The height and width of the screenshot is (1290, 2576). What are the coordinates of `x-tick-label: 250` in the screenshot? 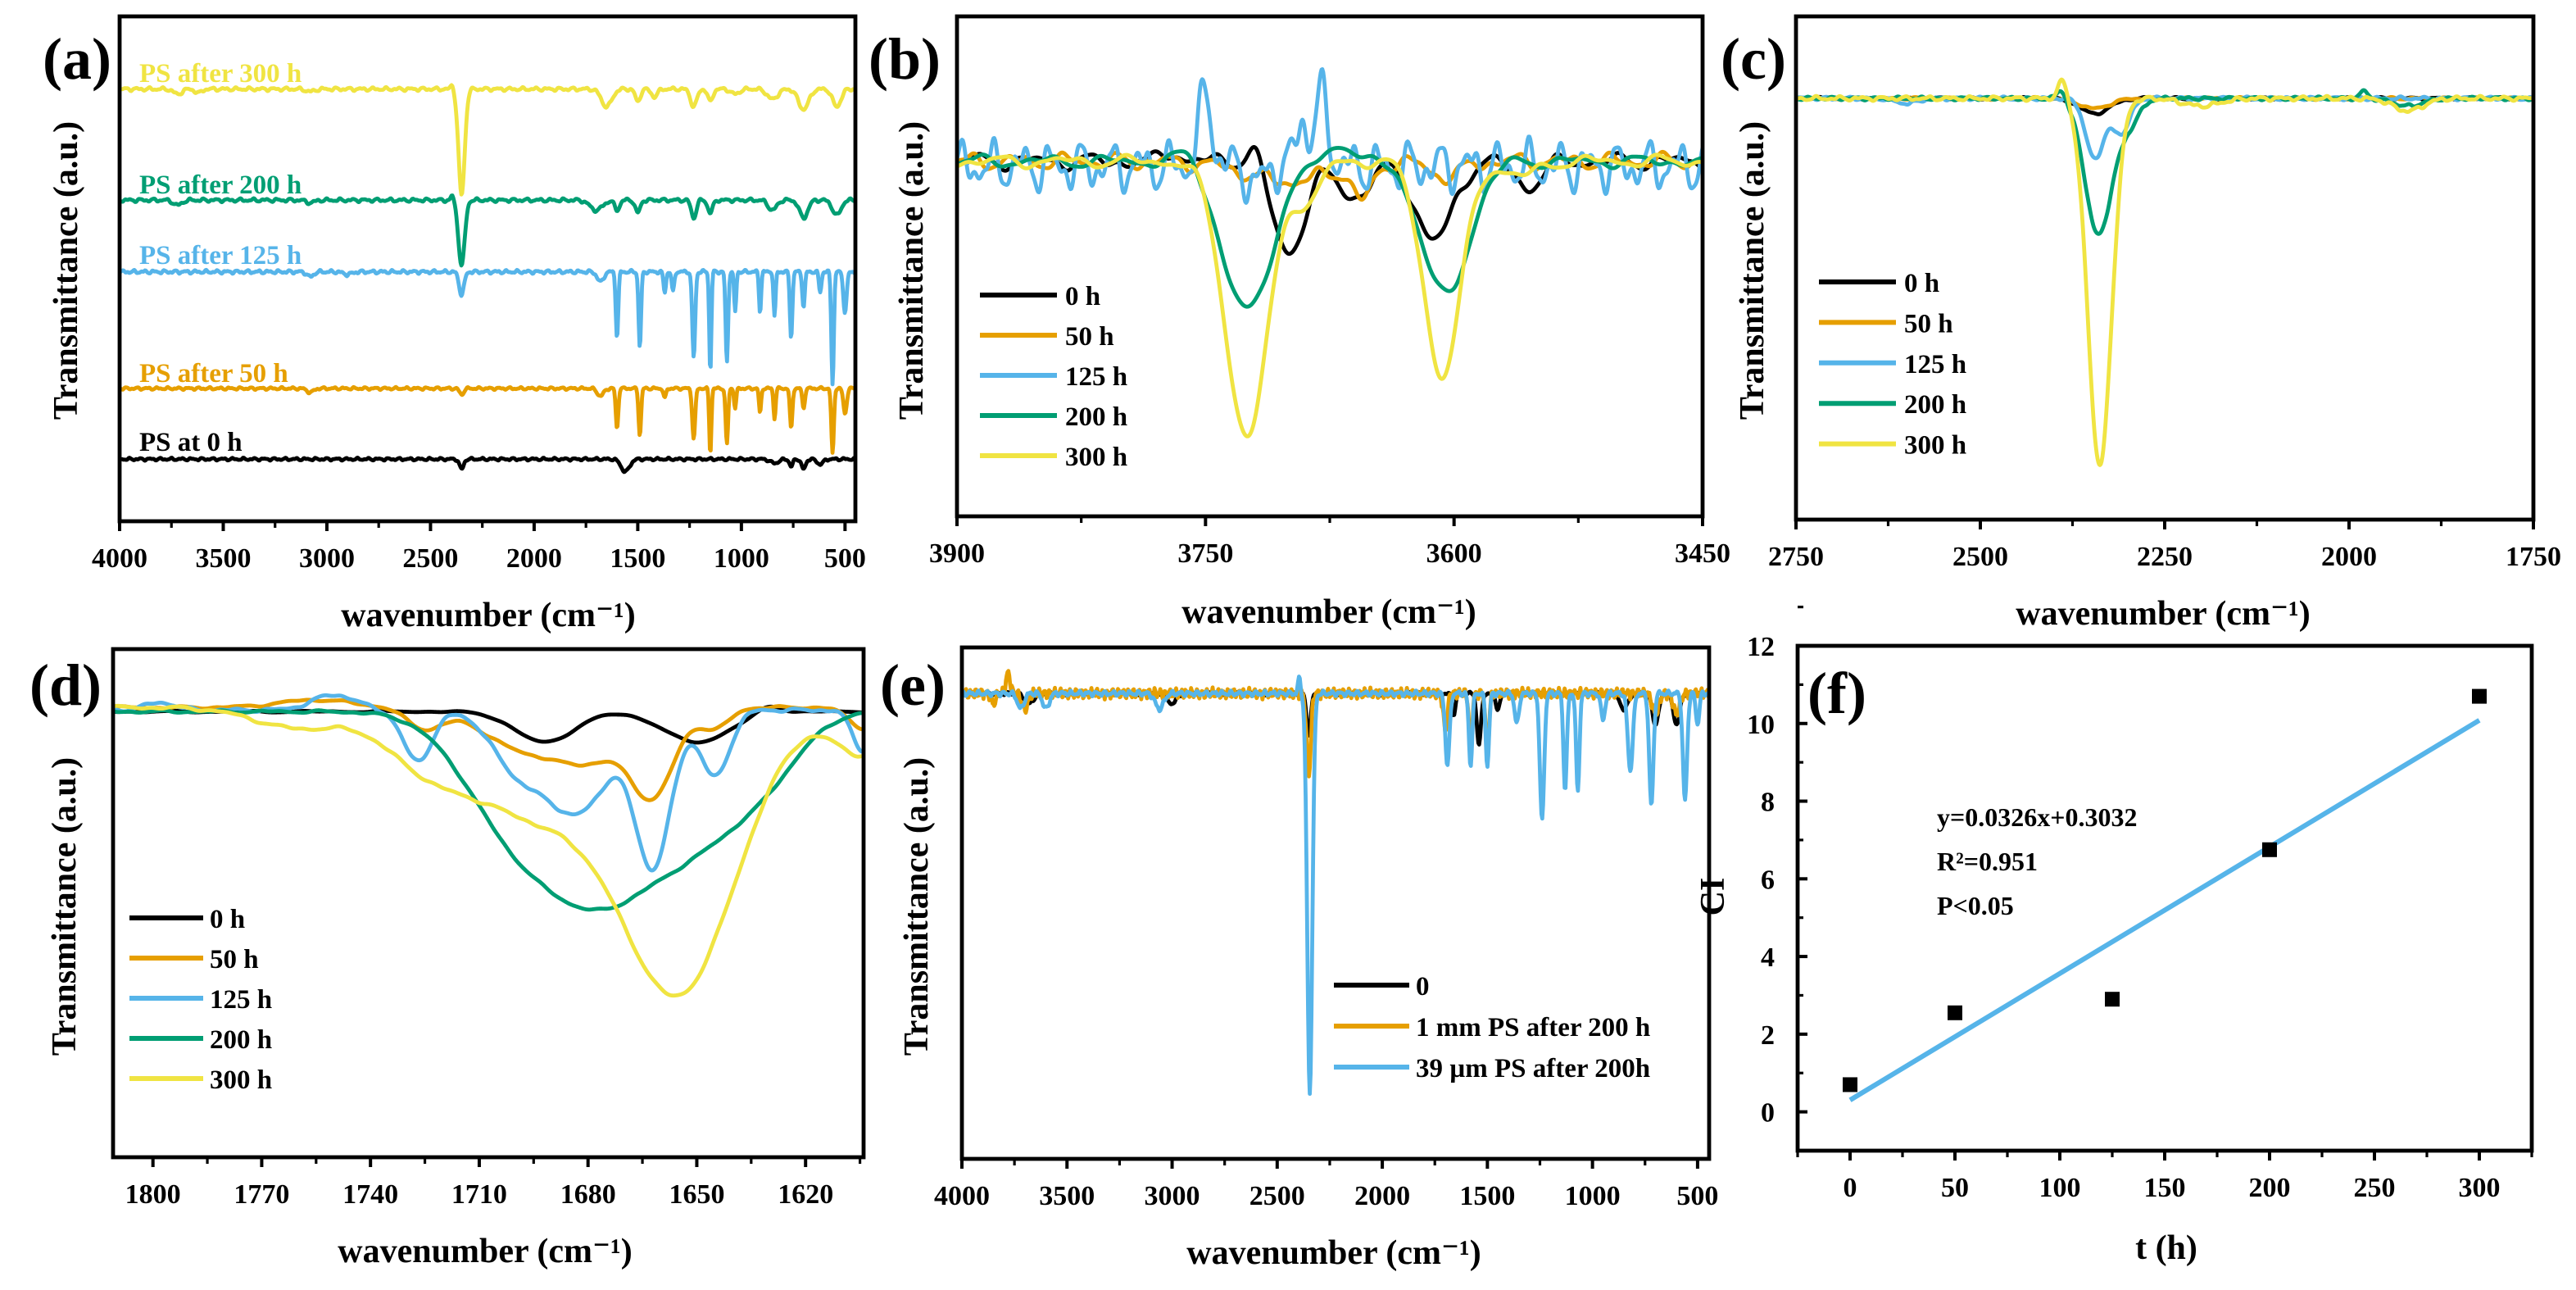 It's located at (2375, 1188).